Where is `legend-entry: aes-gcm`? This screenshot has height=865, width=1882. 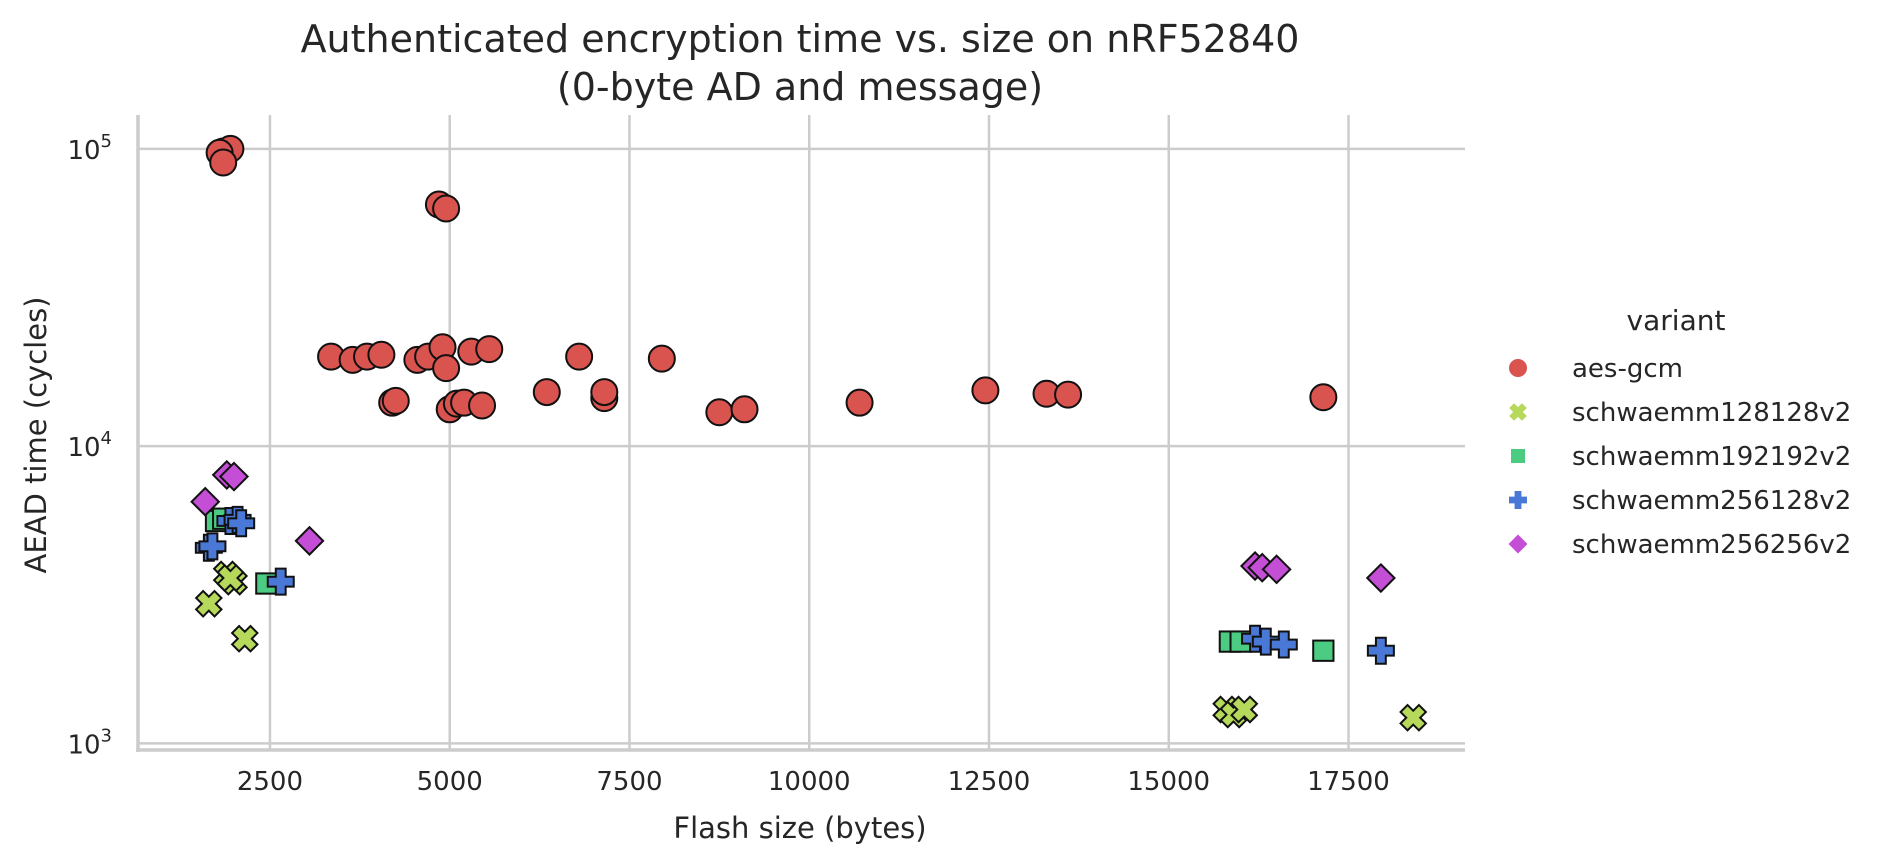 legend-entry: aes-gcm is located at coordinates (1596, 369).